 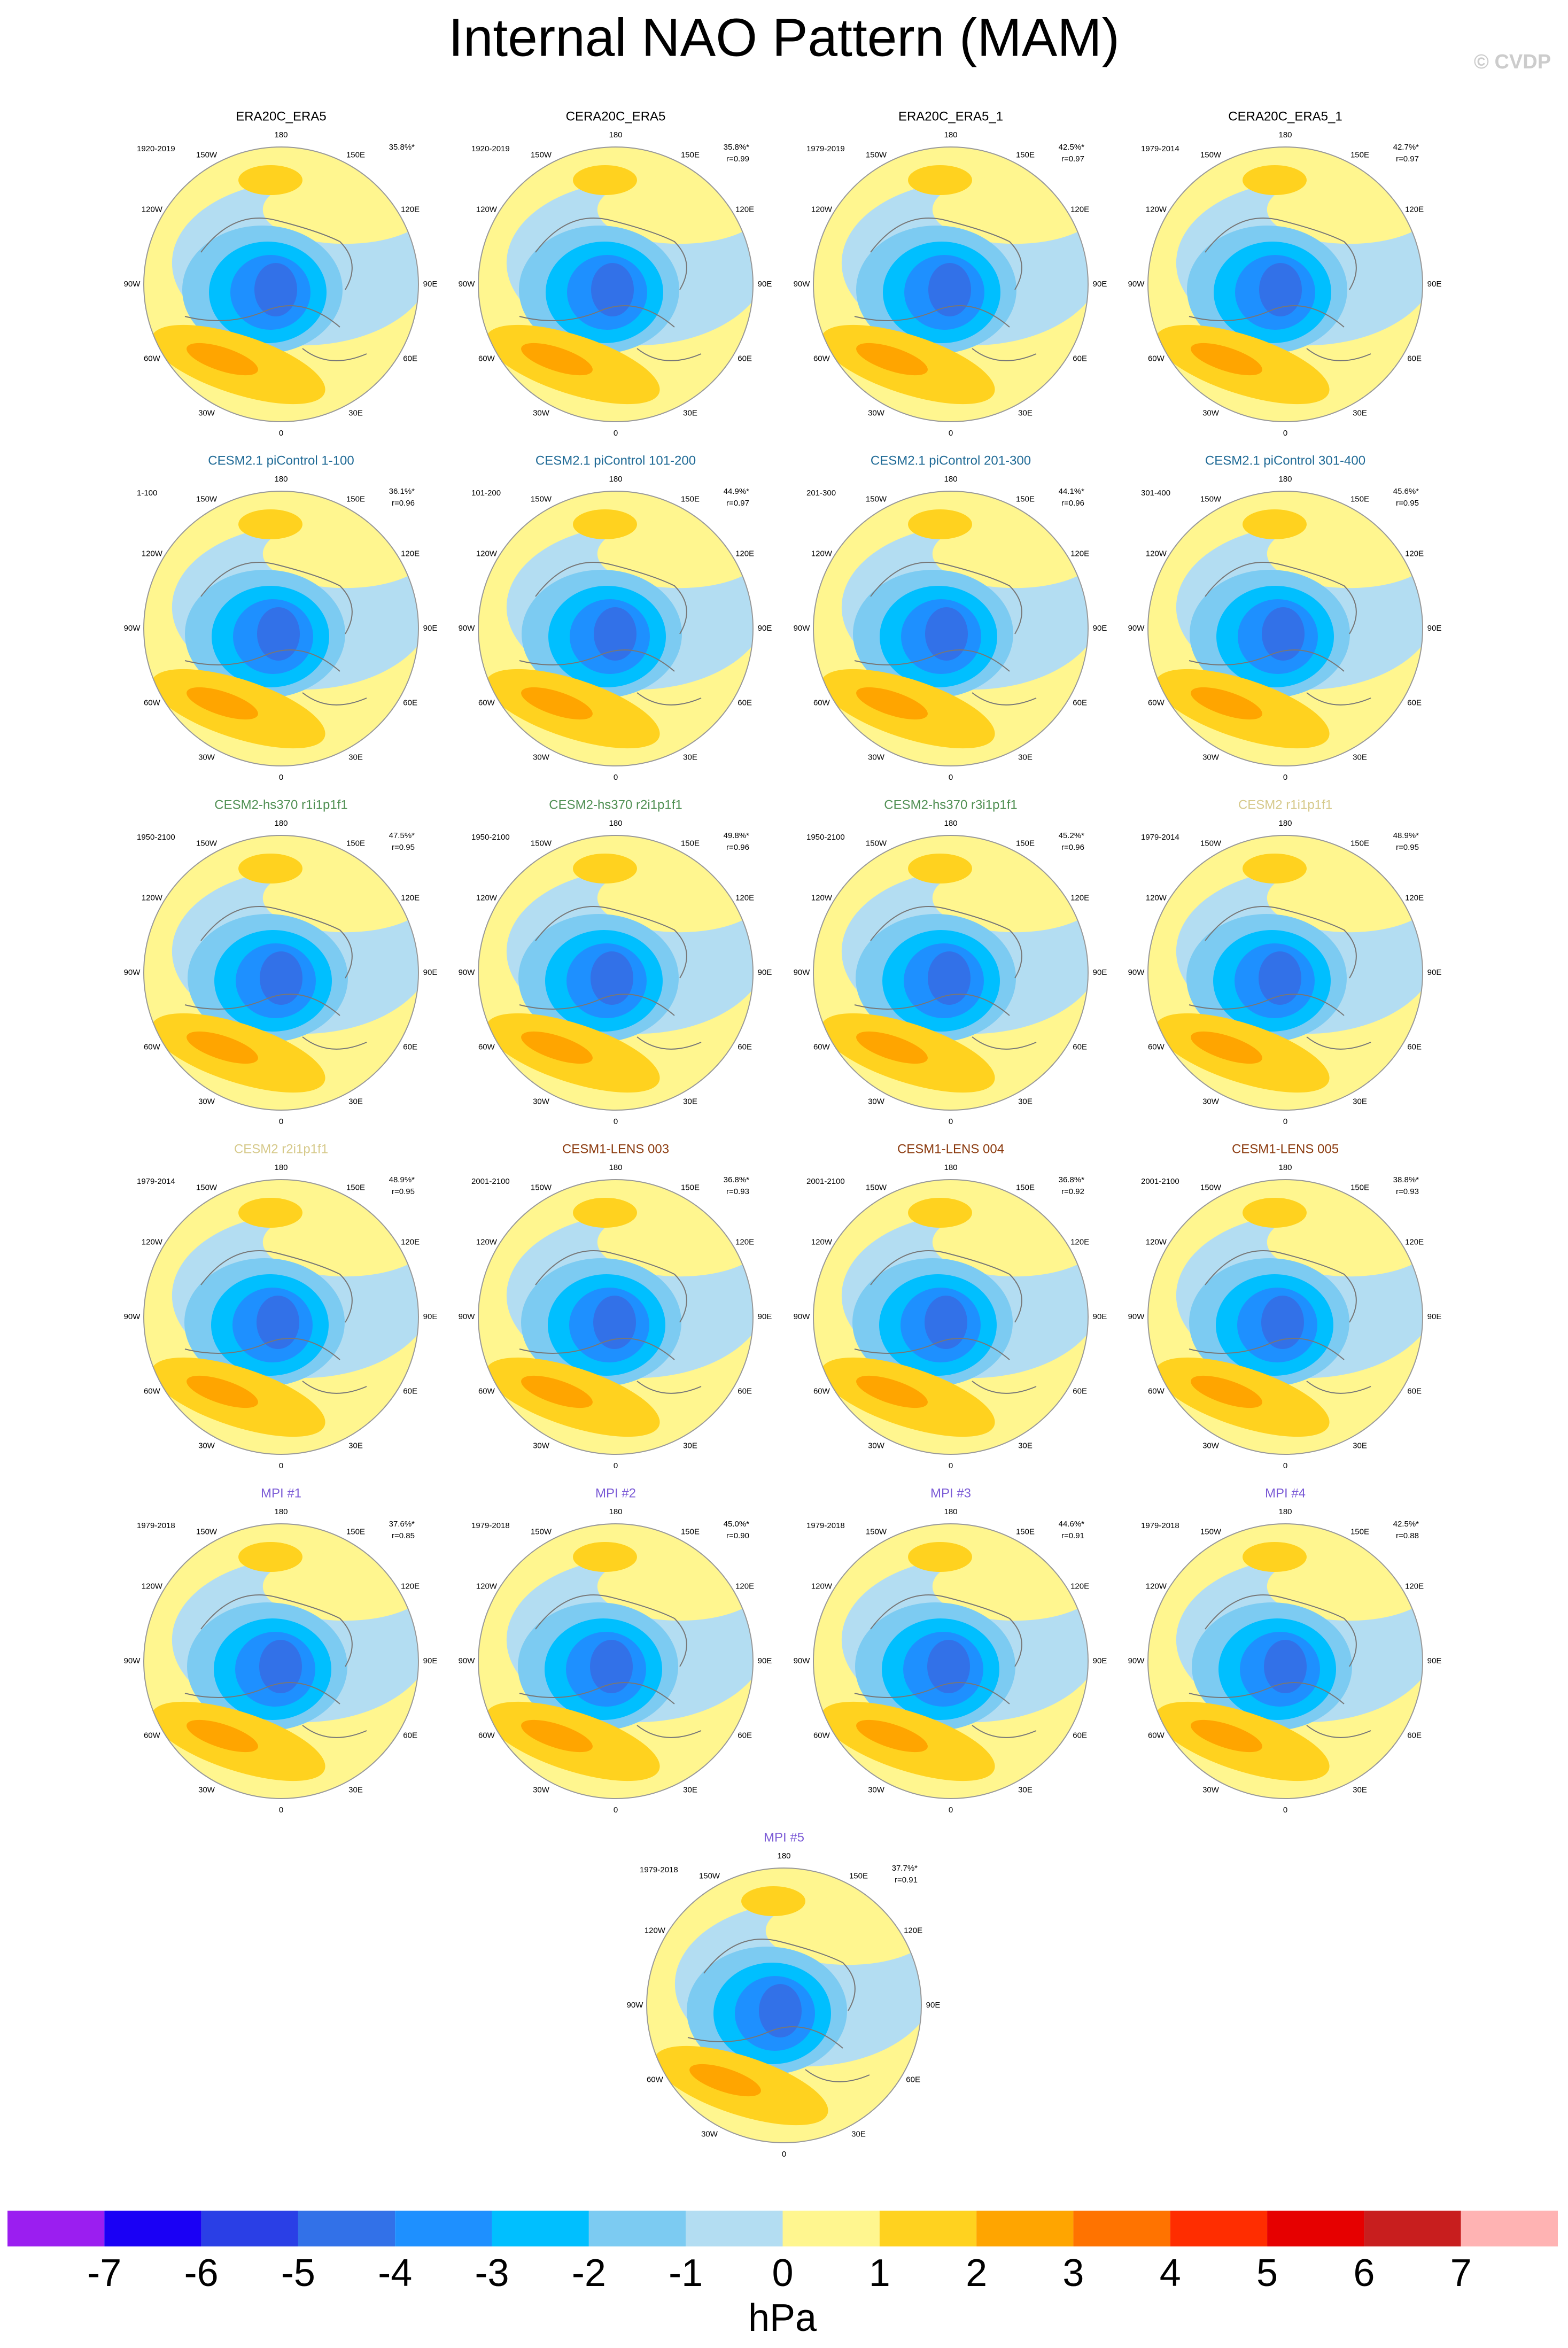 What do you see at coordinates (395, 2273) in the screenshot?
I see `colorbar-label: -4` at bounding box center [395, 2273].